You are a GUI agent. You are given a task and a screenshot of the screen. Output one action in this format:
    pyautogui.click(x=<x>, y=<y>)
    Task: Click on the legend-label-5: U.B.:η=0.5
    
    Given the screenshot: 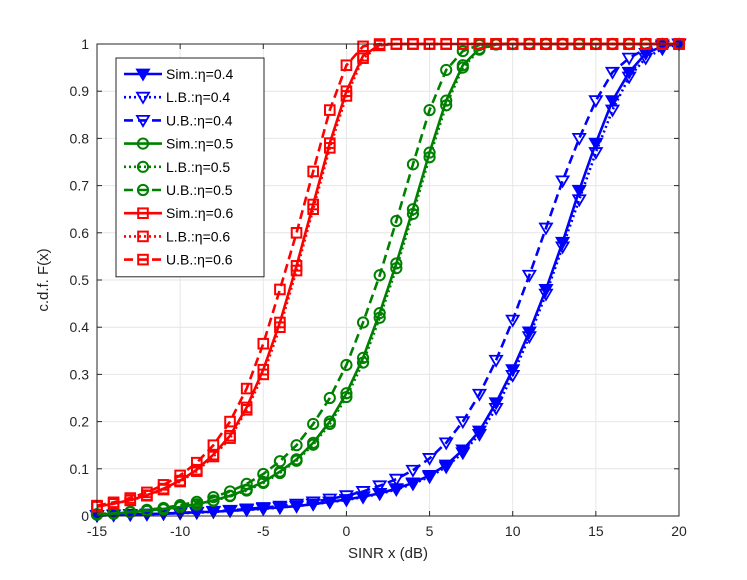 What is the action you would take?
    pyautogui.click(x=199, y=190)
    